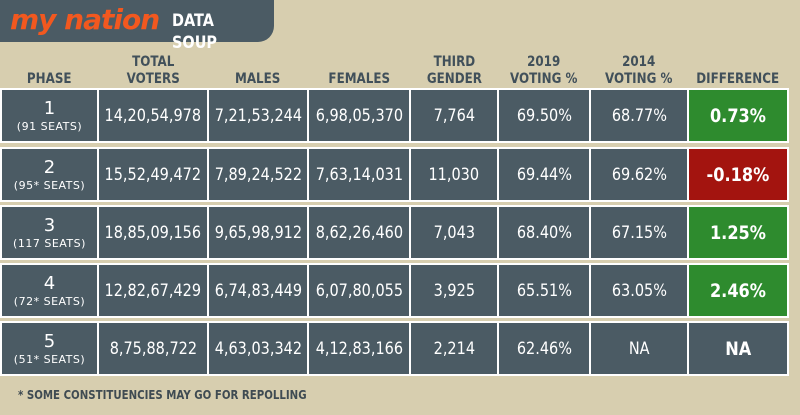  I want to click on diff-cell: -0.18%, so click(738, 174).